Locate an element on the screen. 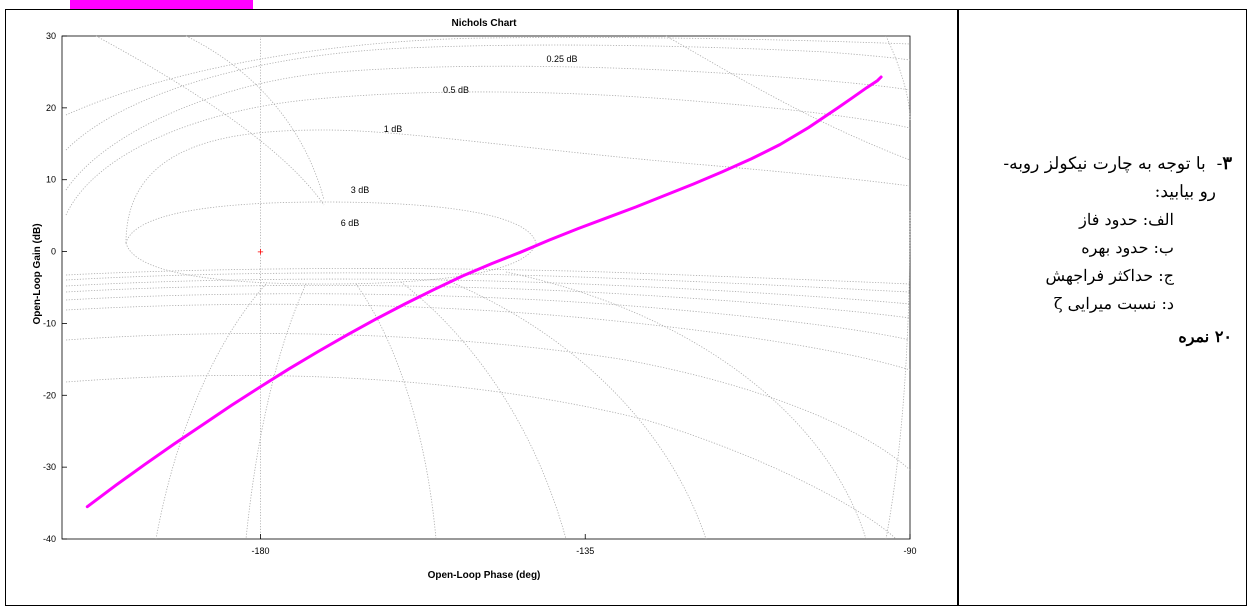 The width and height of the screenshot is (1253, 611). x-tick-label: -180 is located at coordinates (260, 551).